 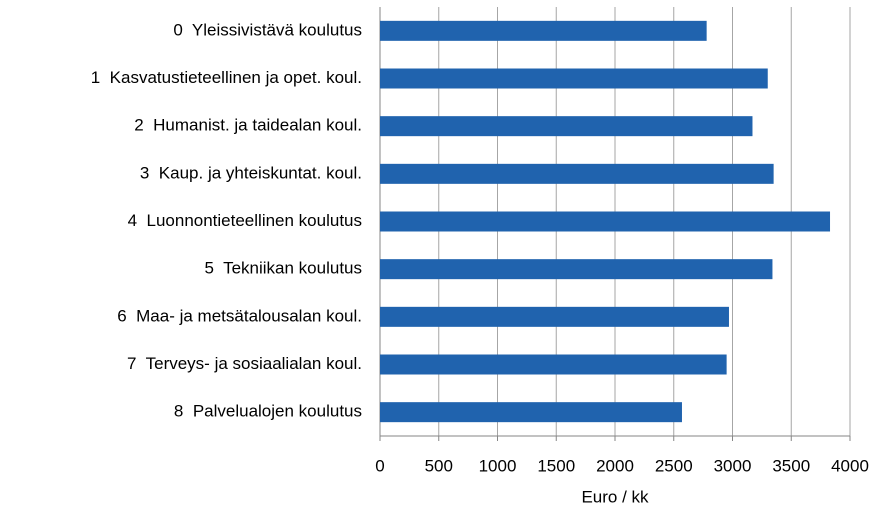 What do you see at coordinates (379, 465) in the screenshot?
I see `x-tick-label: 0` at bounding box center [379, 465].